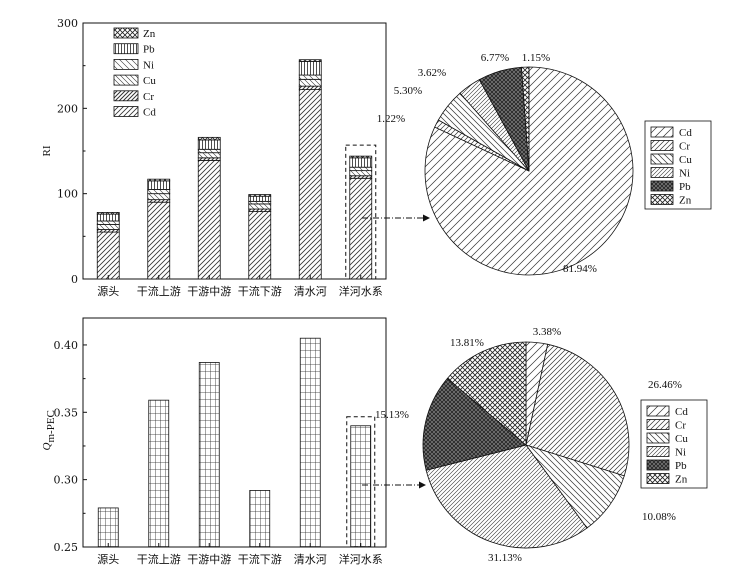 The image size is (739, 575). Describe the element at coordinates (432, 73) in the screenshot. I see `pie-value-label-ni: 3.62%` at that location.